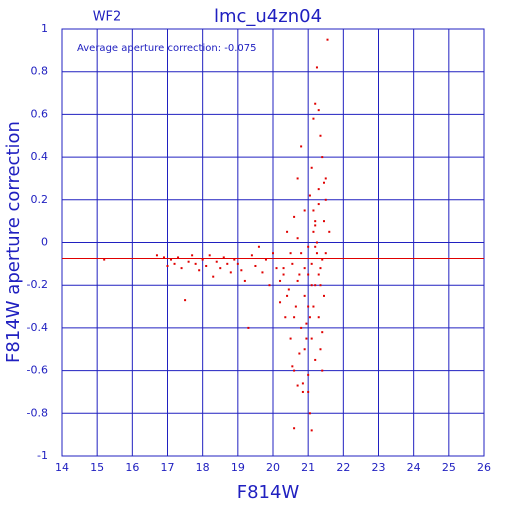 The height and width of the screenshot is (516, 512). I want to click on x-tick-label: 22, so click(343, 467).